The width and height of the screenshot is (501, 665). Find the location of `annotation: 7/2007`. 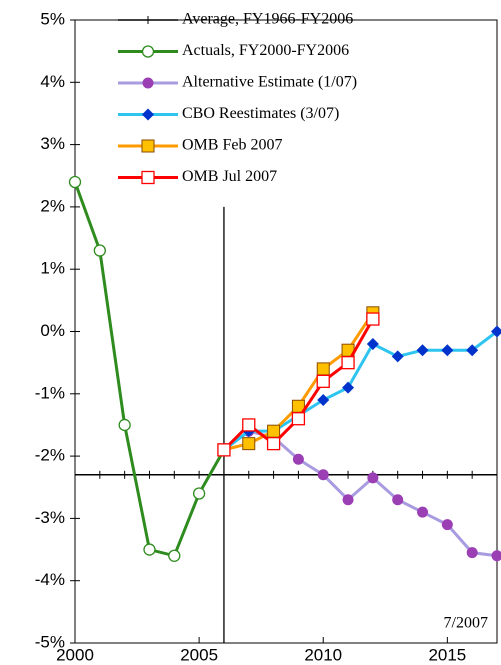

annotation: 7/2007 is located at coordinates (466, 623).